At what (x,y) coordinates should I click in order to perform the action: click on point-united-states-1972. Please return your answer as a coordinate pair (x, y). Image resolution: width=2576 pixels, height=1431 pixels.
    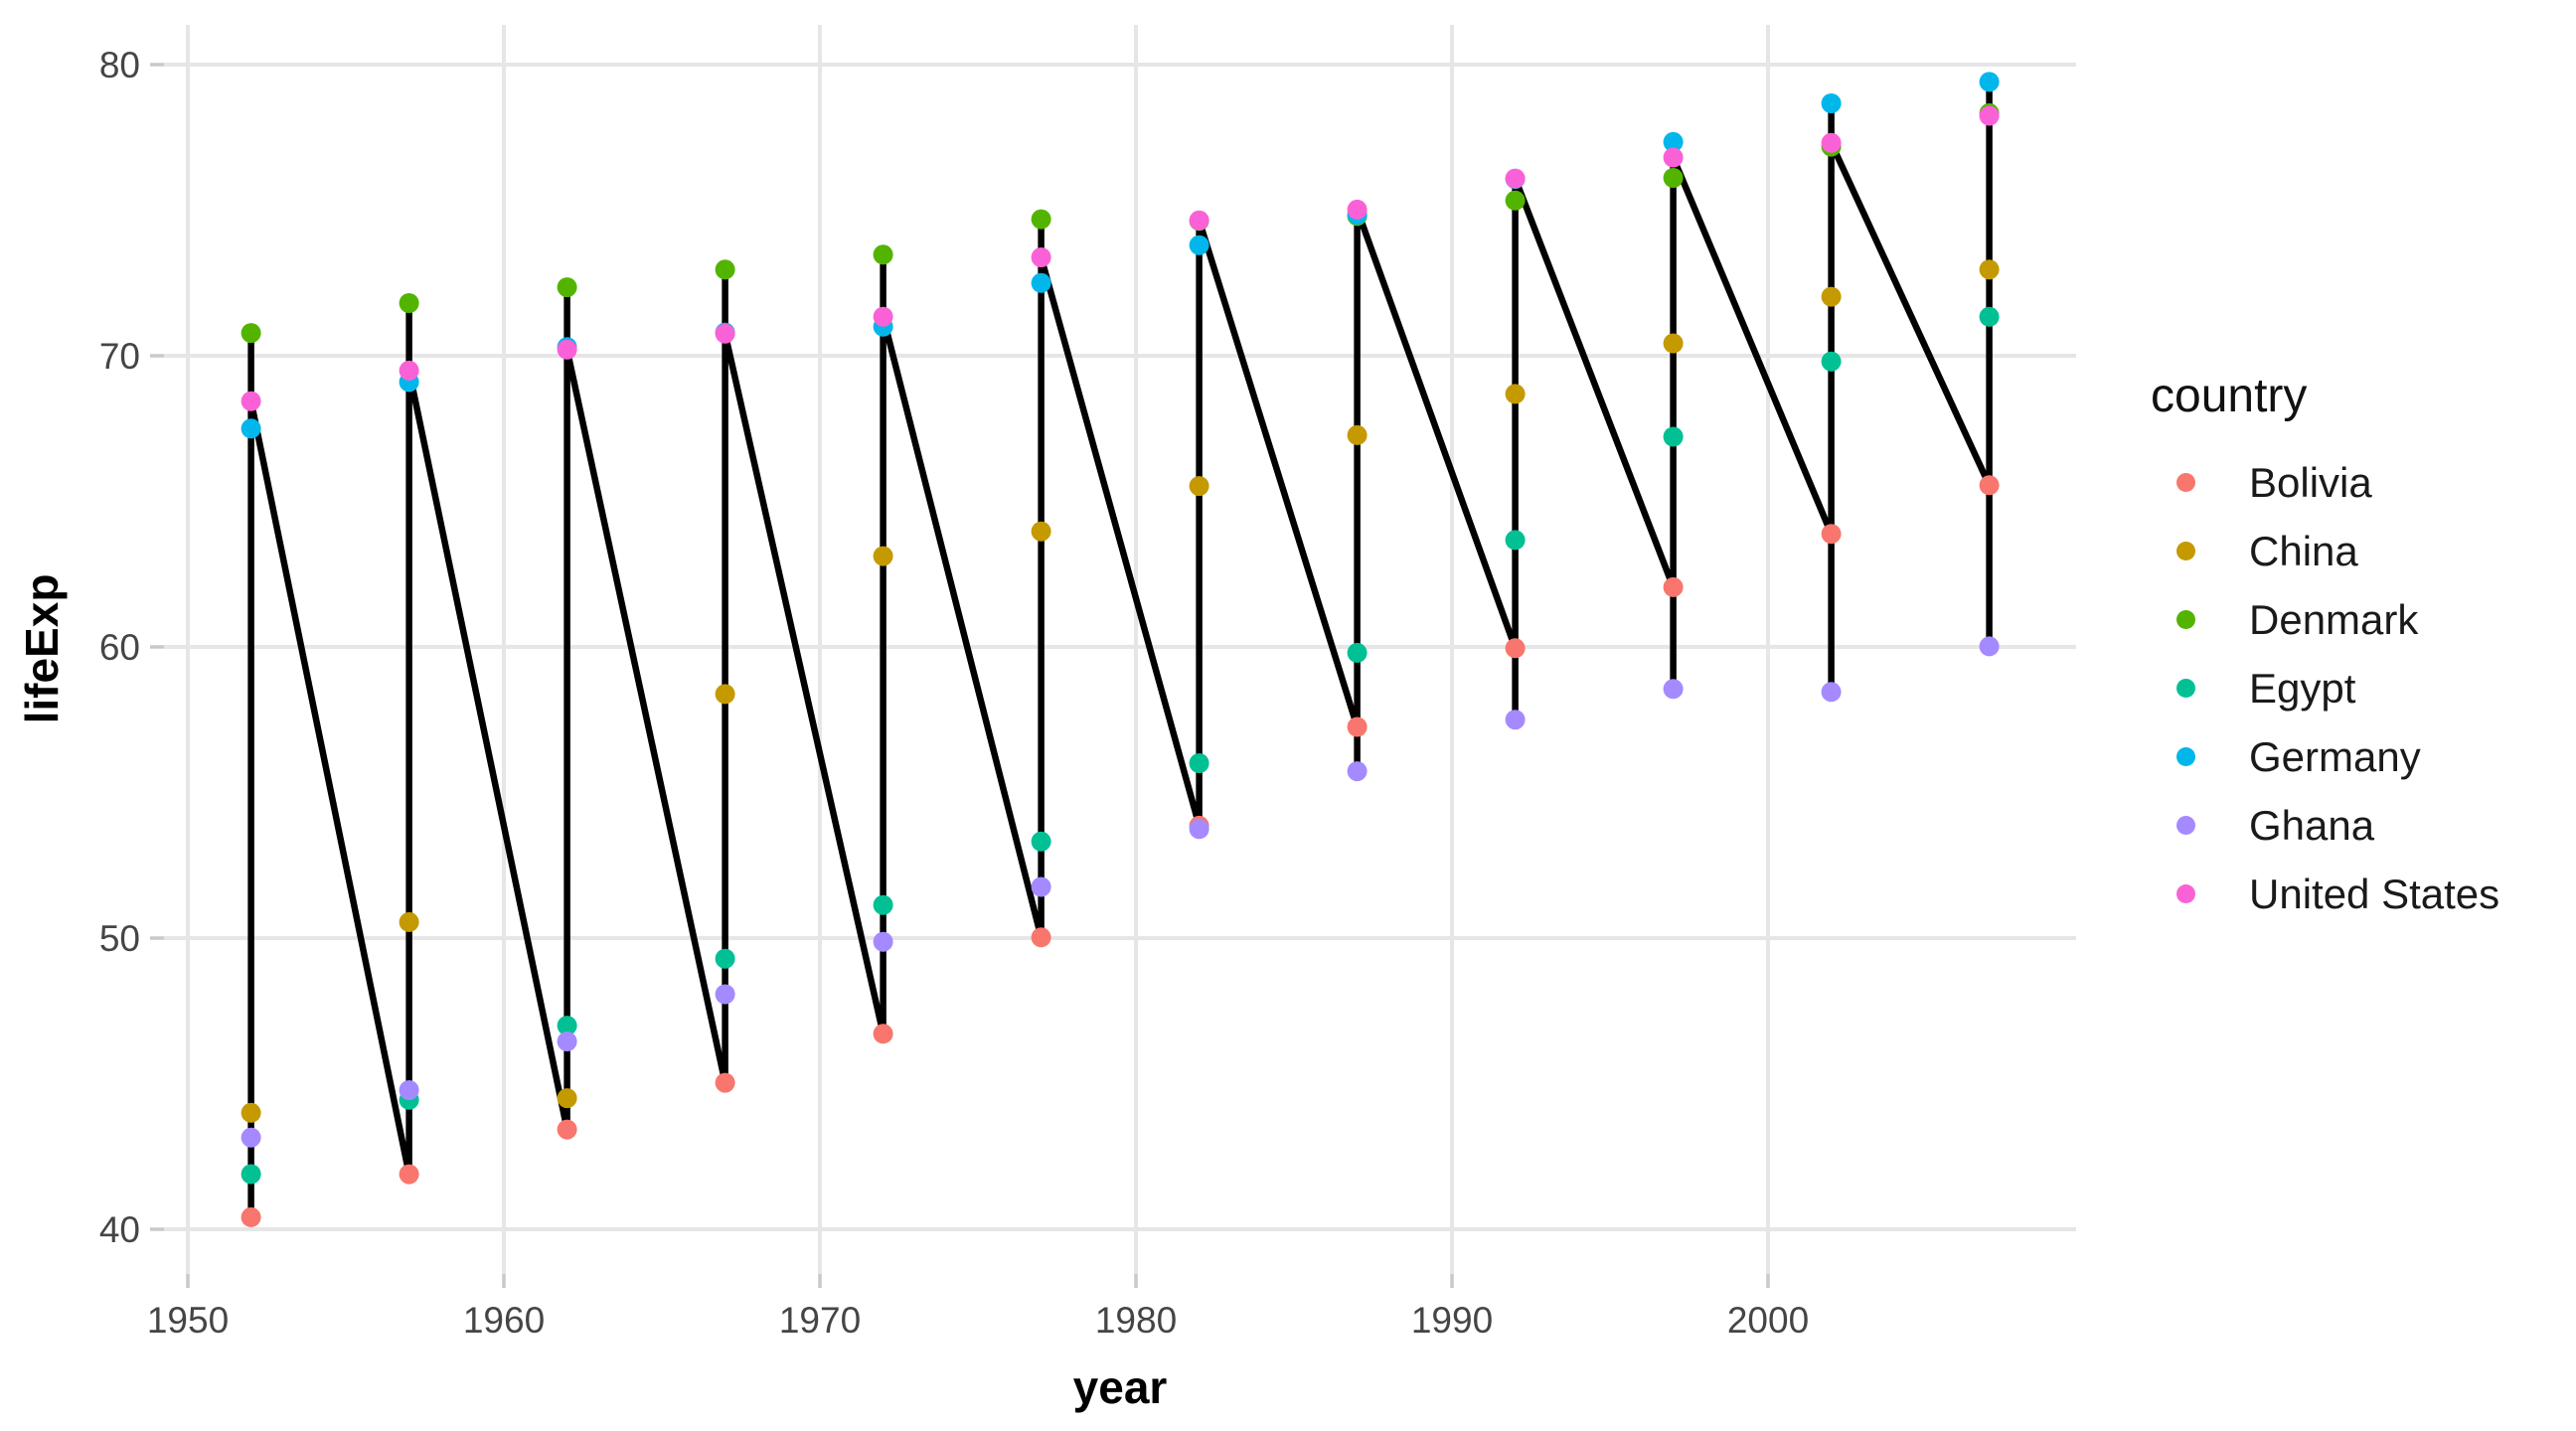
    Looking at the image, I should click on (883, 316).